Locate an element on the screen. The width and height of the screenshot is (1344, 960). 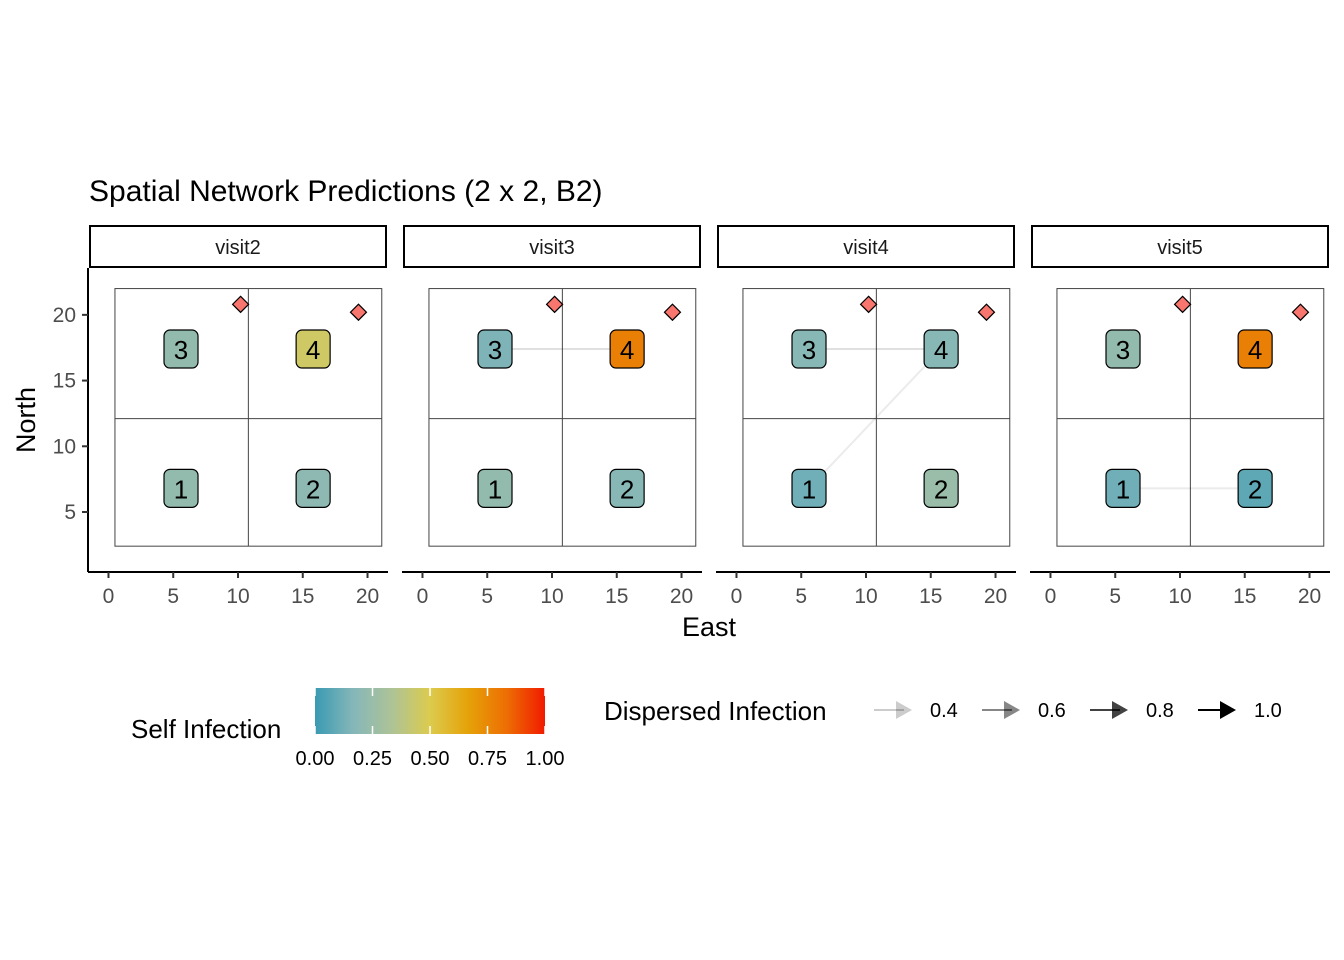
edge-legend-label: 0.6 is located at coordinates (1052, 711).